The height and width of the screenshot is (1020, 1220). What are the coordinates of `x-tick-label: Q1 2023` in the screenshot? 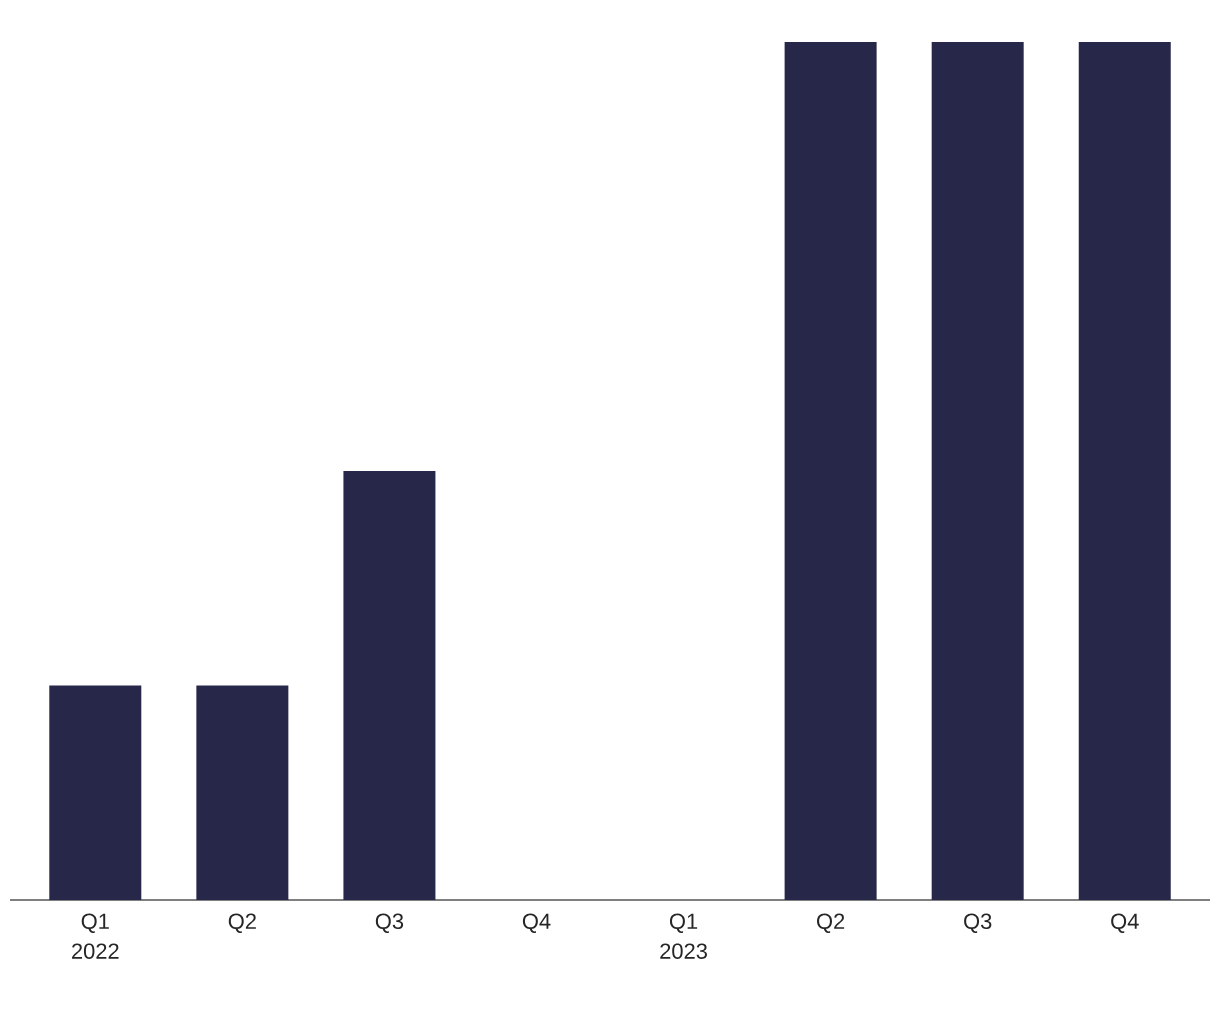 It's located at (683, 936).